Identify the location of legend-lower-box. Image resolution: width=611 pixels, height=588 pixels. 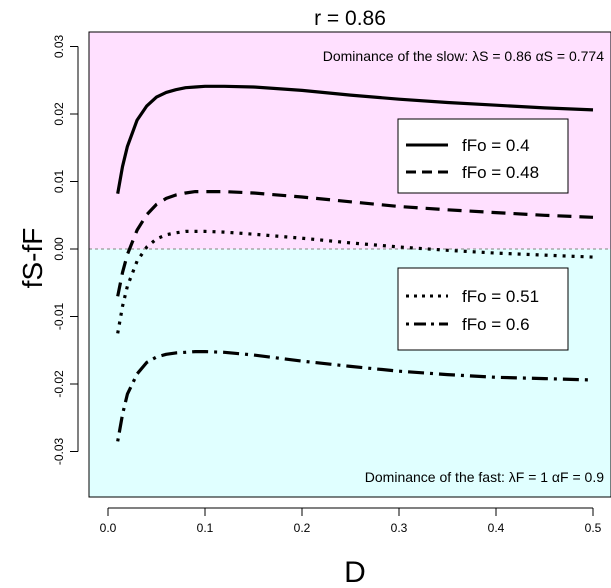
(483, 309).